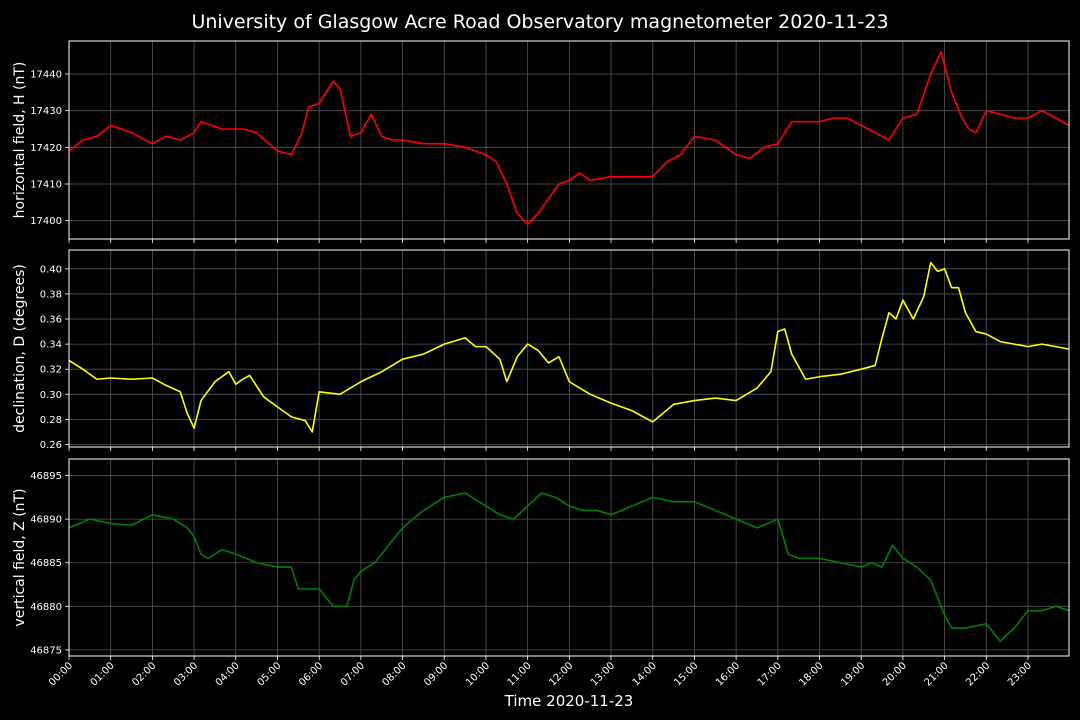 This screenshot has width=1080, height=720. Describe the element at coordinates (1020, 674) in the screenshot. I see `x-tick-label: 23:00` at that location.